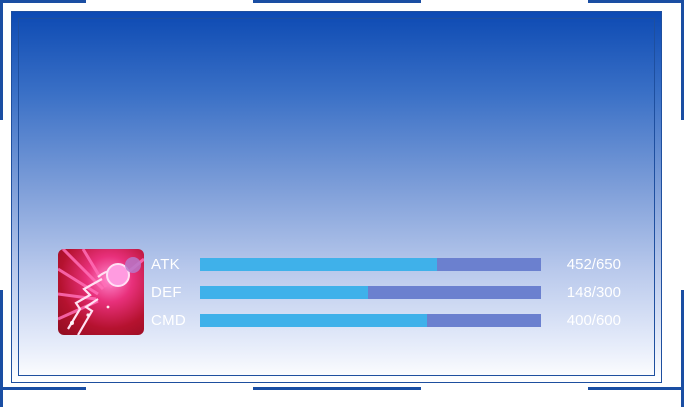 The image size is (684, 407). I want to click on stat-row-atk: ATK 452/650, so click(391, 264).